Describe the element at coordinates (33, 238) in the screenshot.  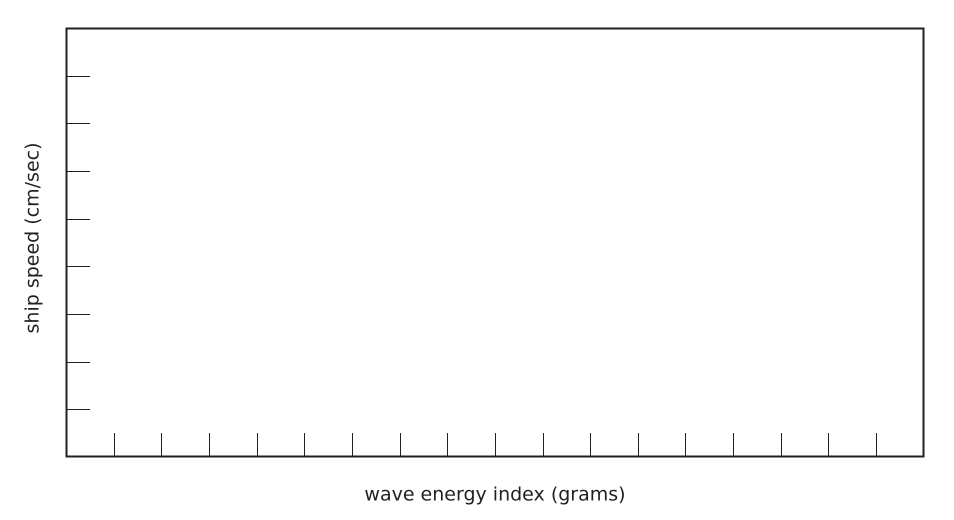
I see `y-axis-label: ship speed (cm/sec)` at that location.